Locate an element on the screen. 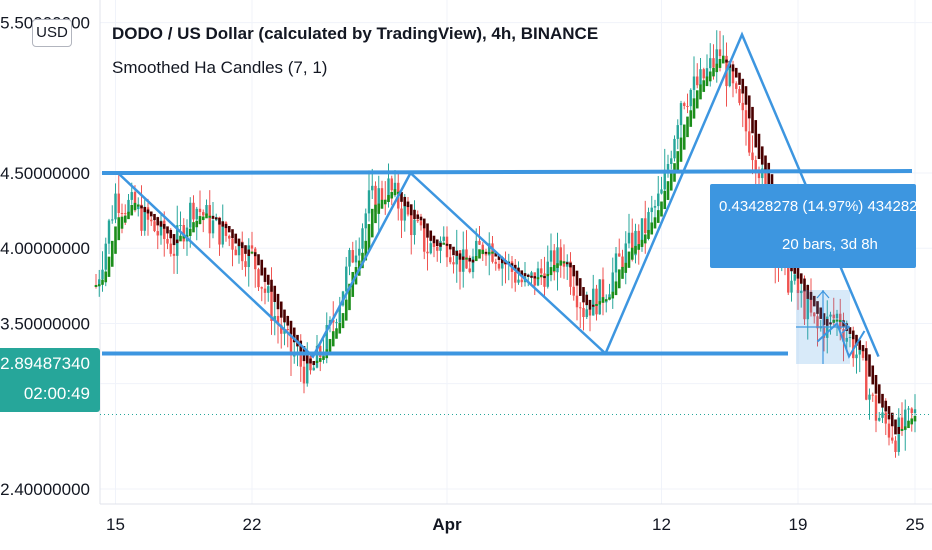 The height and width of the screenshot is (550, 932). bar-countdown: 02:00:49 is located at coordinates (56, 393).